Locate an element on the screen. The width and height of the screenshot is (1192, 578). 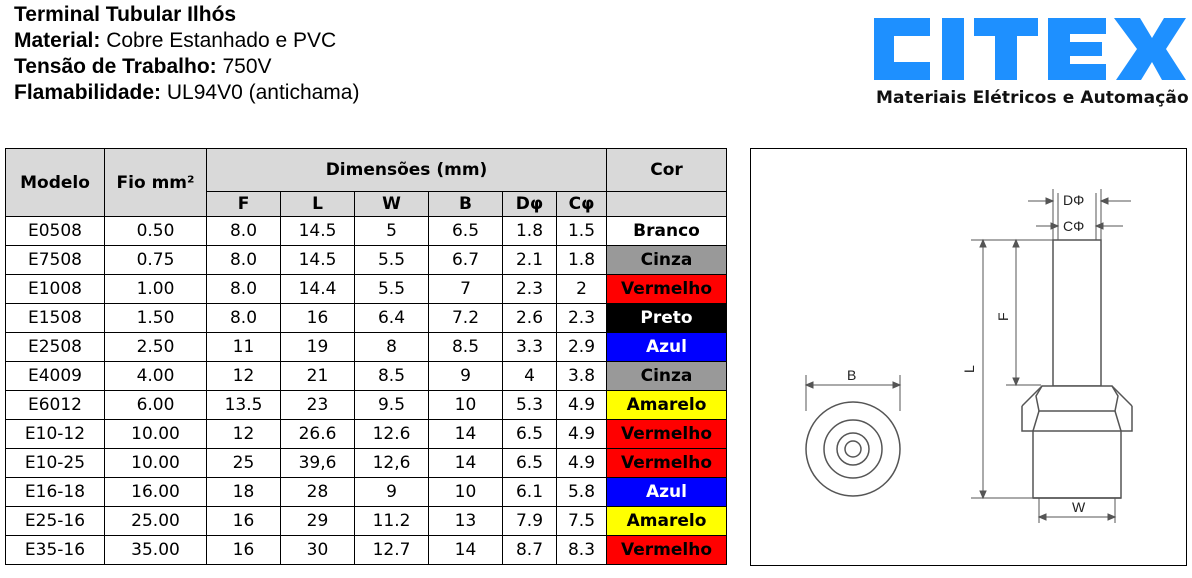
label-F: F is located at coordinates (1003, 316).